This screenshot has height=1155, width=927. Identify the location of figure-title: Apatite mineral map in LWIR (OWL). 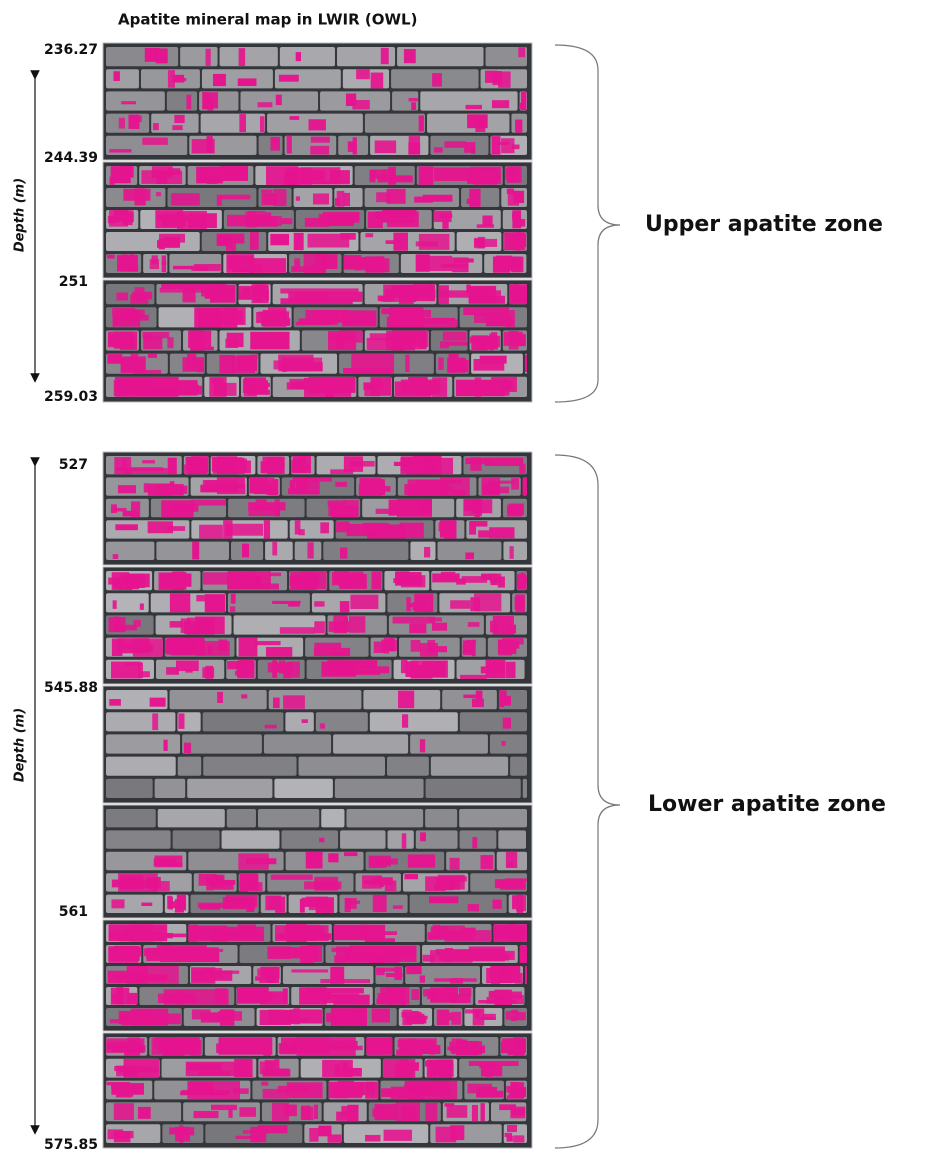
(267, 20).